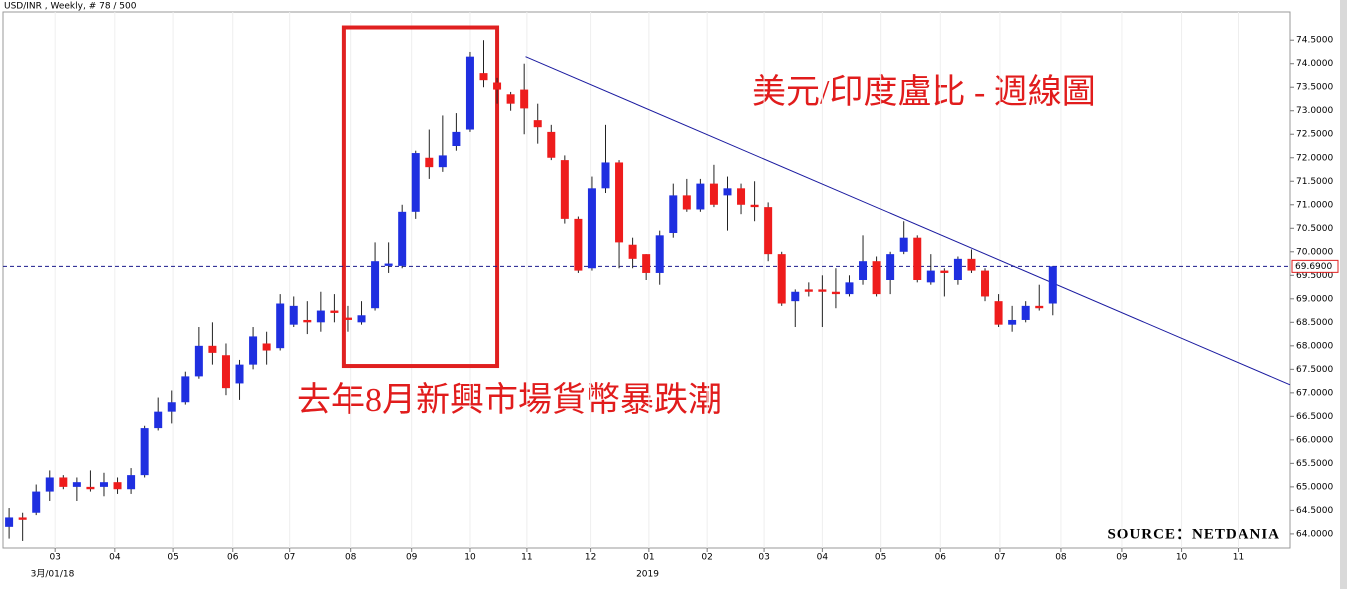 Image resolution: width=1347 pixels, height=593 pixels. What do you see at coordinates (1314, 41) in the screenshot?
I see `y-tick-label: 74.5000` at bounding box center [1314, 41].